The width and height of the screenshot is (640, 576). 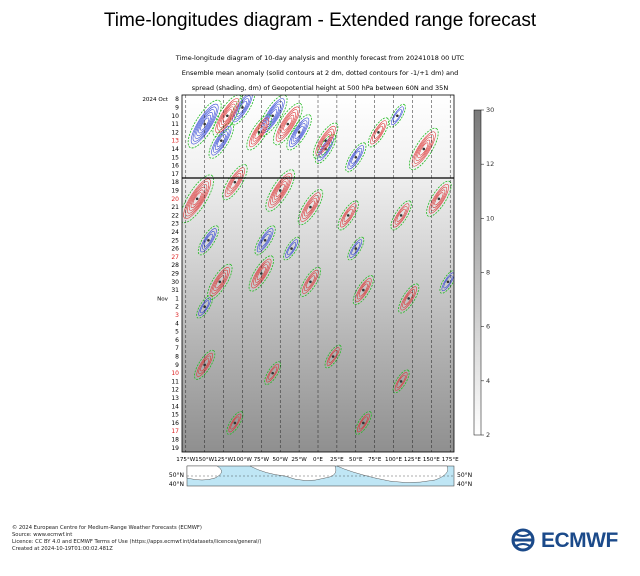 I want to click on x-tick-label: 150°W, so click(x=204, y=460).